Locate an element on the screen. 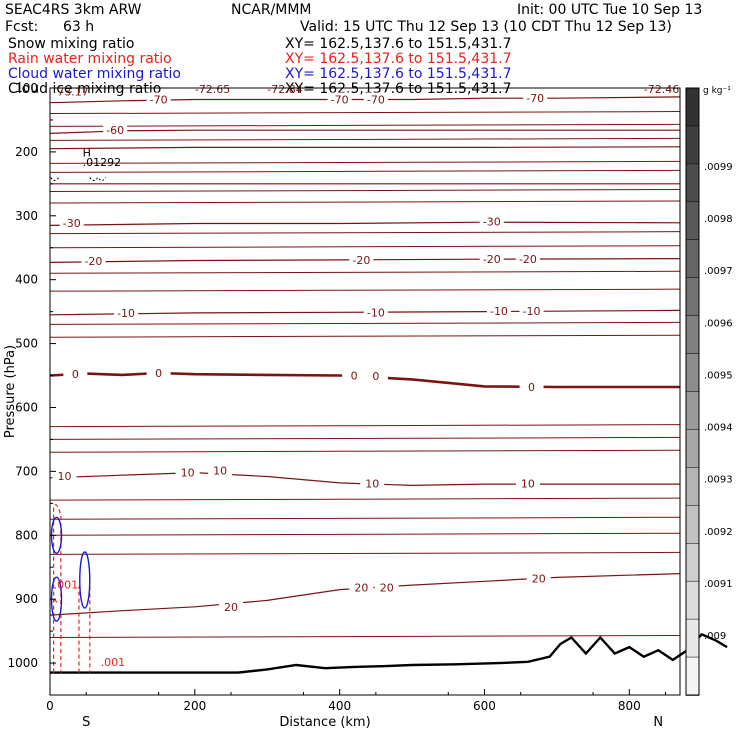 This screenshot has width=740, height=740. rain-contour is located at coordinates (84, 629).